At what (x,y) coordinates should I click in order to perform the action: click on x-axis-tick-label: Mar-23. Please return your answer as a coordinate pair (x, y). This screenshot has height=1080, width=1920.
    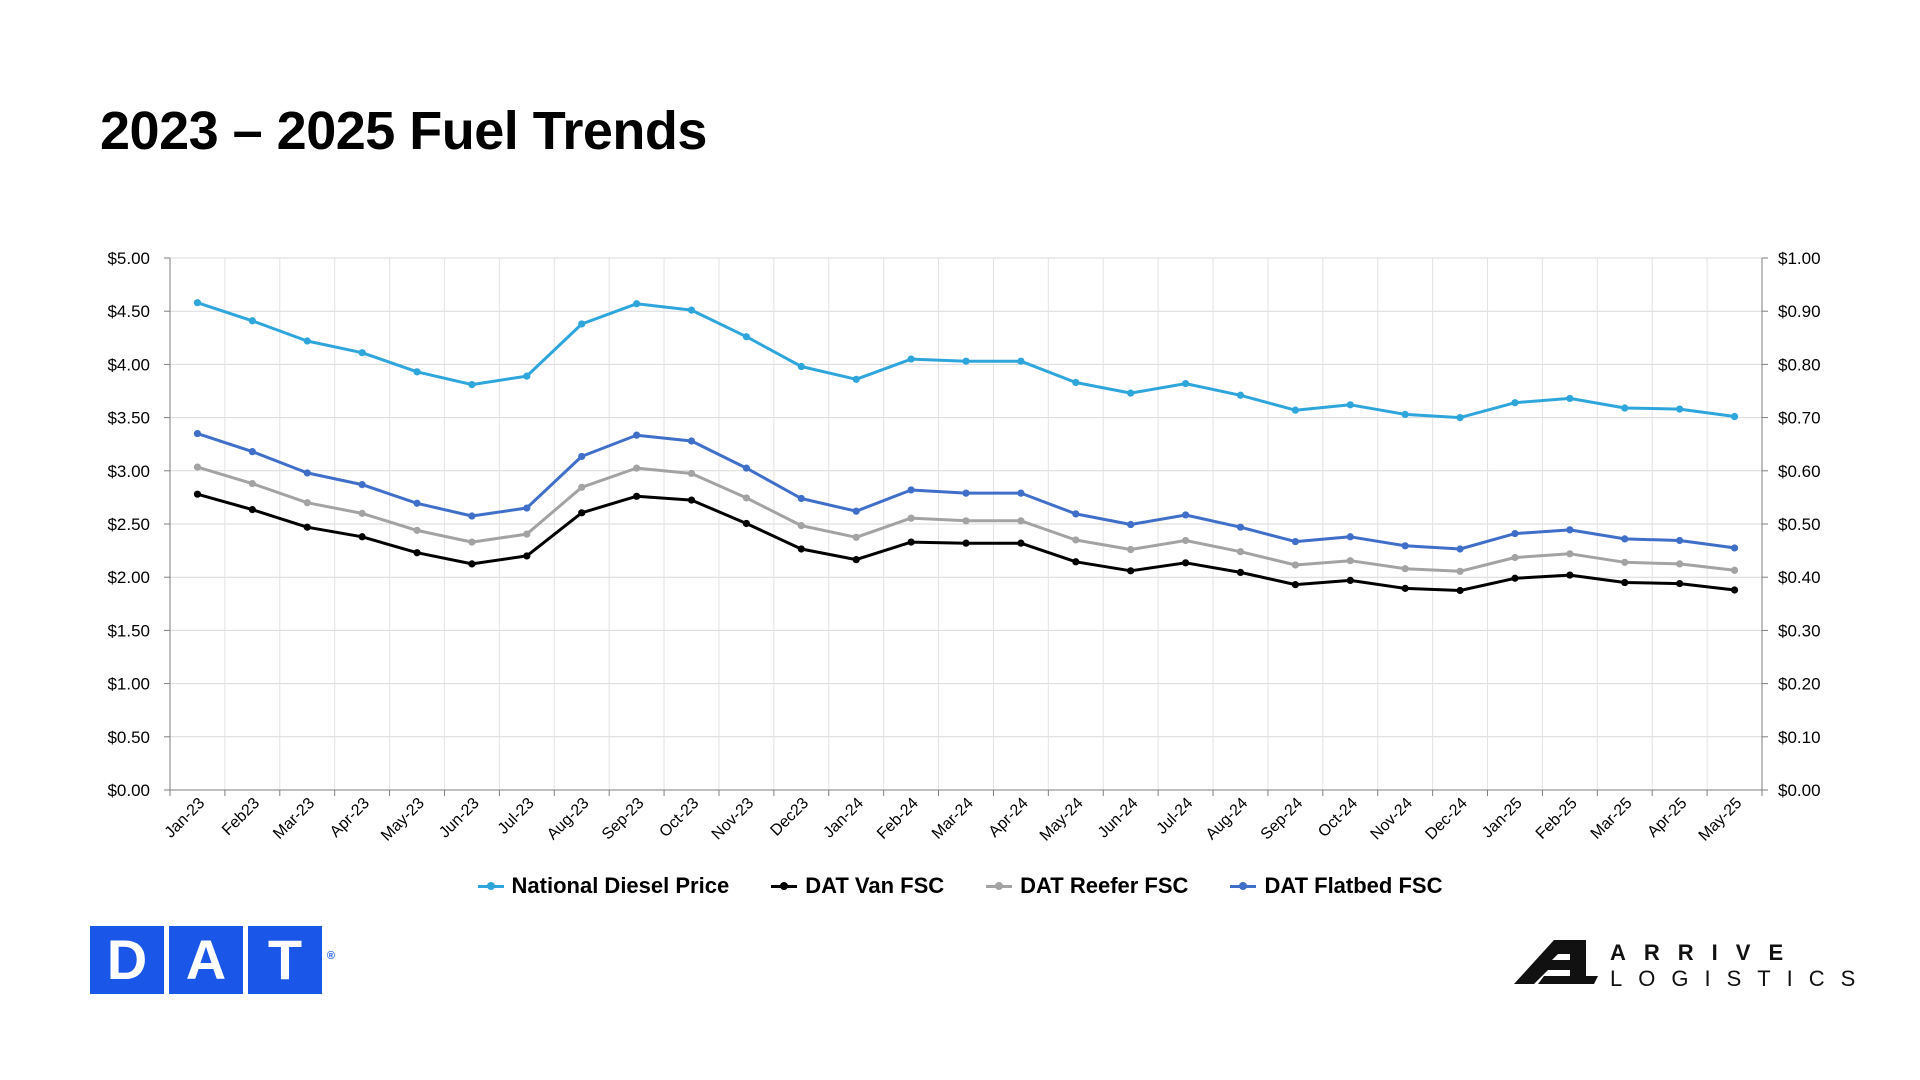
    Looking at the image, I should click on (294, 819).